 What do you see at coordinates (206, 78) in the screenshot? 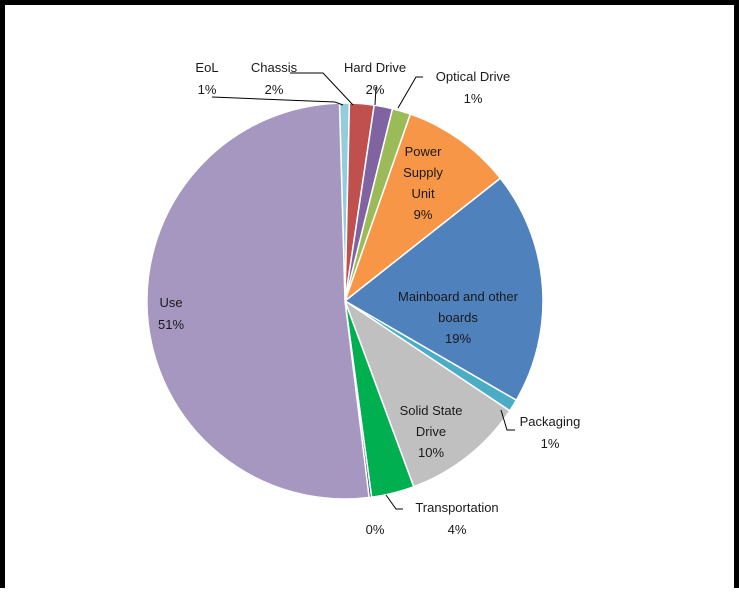
I see `label-eol: EoL 1%` at bounding box center [206, 78].